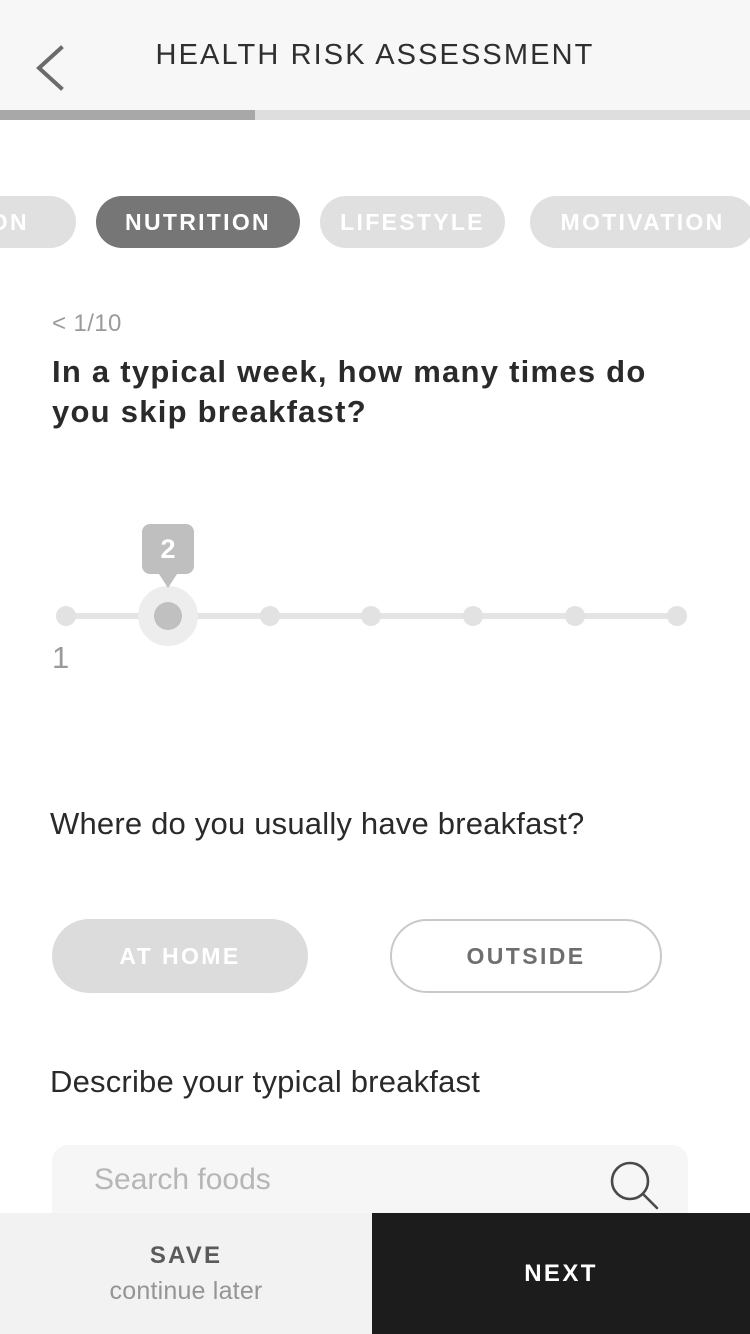 Image resolution: width=750 pixels, height=1334 pixels. I want to click on slider-handle, so click(168, 616).